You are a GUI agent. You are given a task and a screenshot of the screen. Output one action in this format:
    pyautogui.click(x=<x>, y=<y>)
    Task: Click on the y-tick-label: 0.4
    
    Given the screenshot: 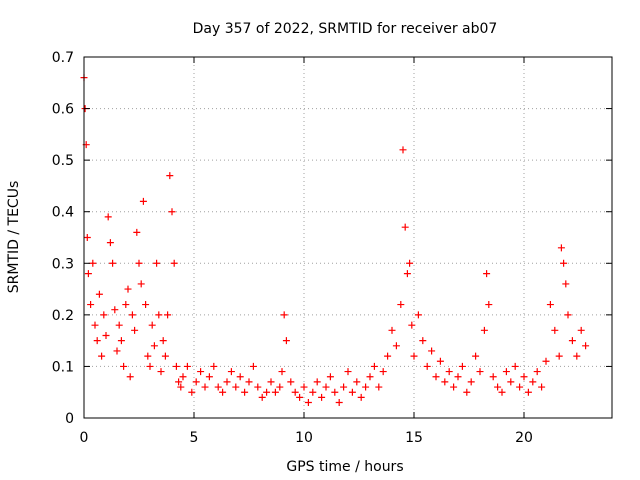 What is the action you would take?
    pyautogui.click(x=63, y=213)
    